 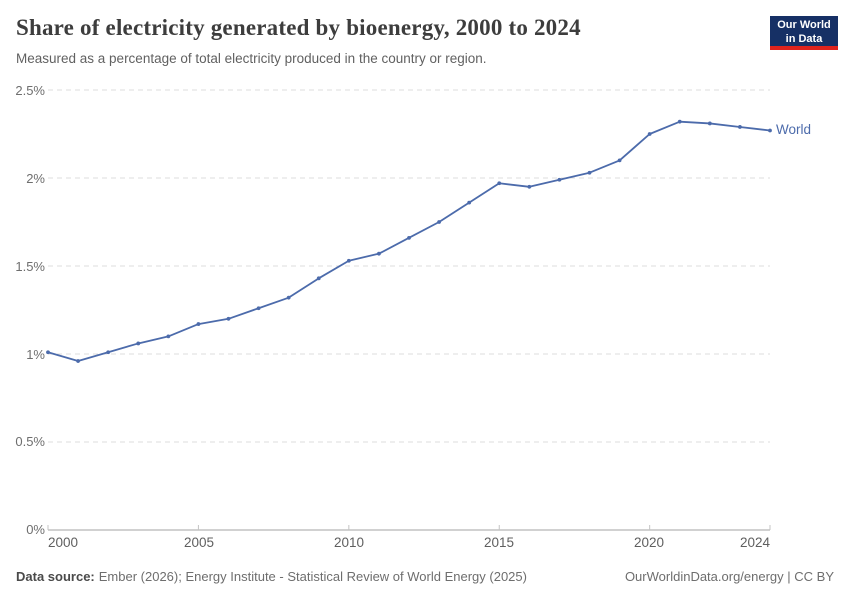 What do you see at coordinates (30, 266) in the screenshot?
I see `y-axis-tick-label: 1.5%` at bounding box center [30, 266].